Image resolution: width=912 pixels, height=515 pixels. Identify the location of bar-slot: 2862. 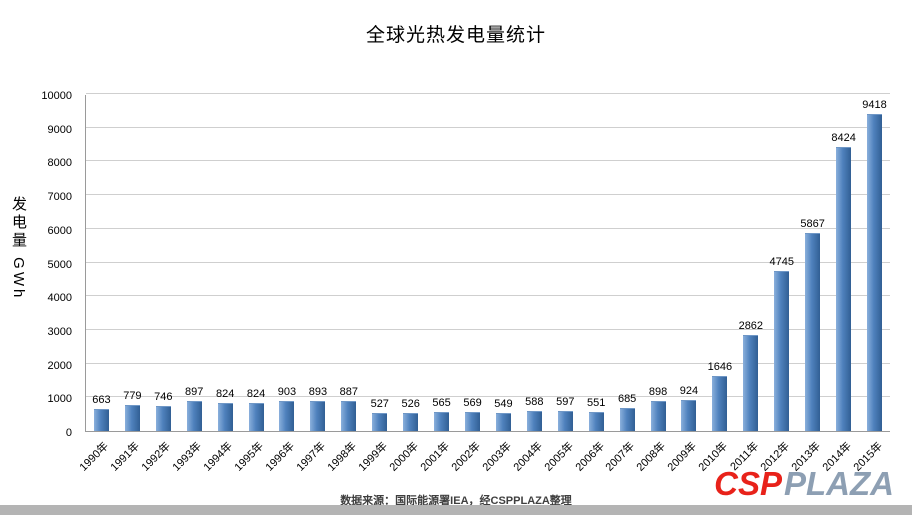
(750, 263).